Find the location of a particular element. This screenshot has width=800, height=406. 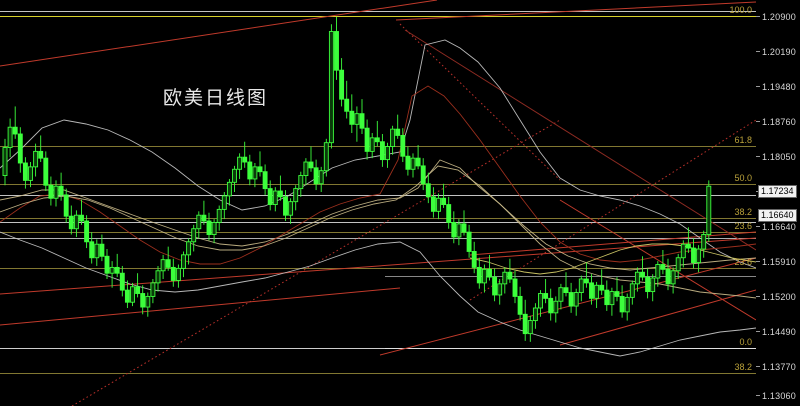

current-price-box: 1.17234 is located at coordinates (777, 191).